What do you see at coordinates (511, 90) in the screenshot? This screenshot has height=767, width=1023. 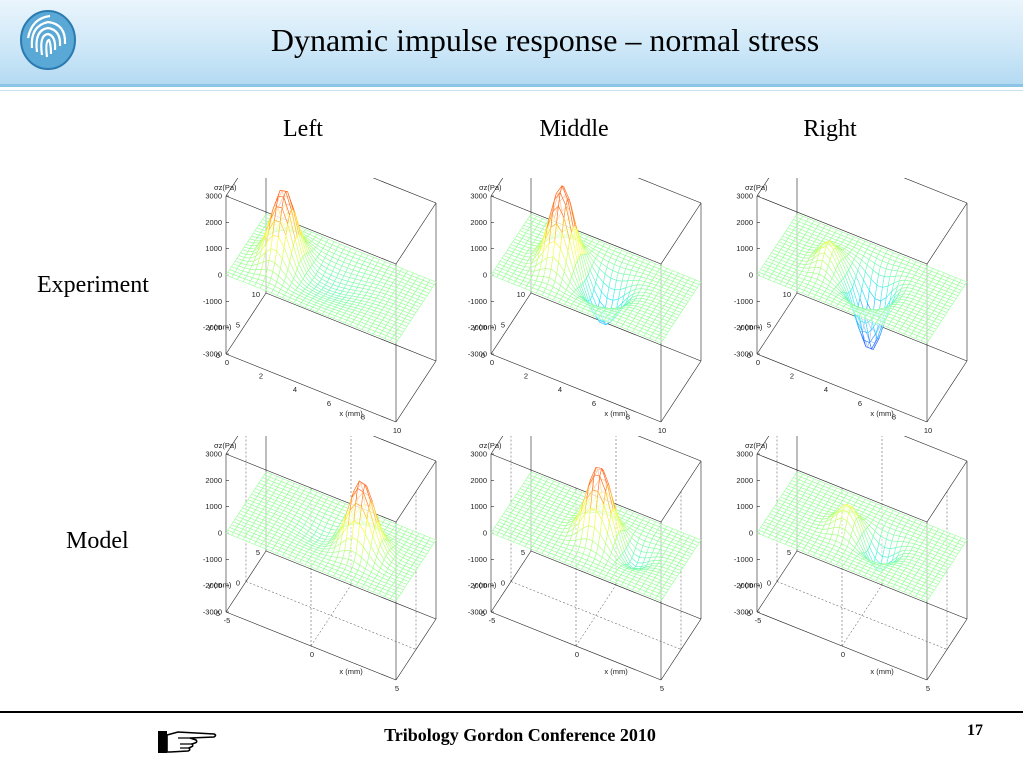 I see `header-divider-thin` at bounding box center [511, 90].